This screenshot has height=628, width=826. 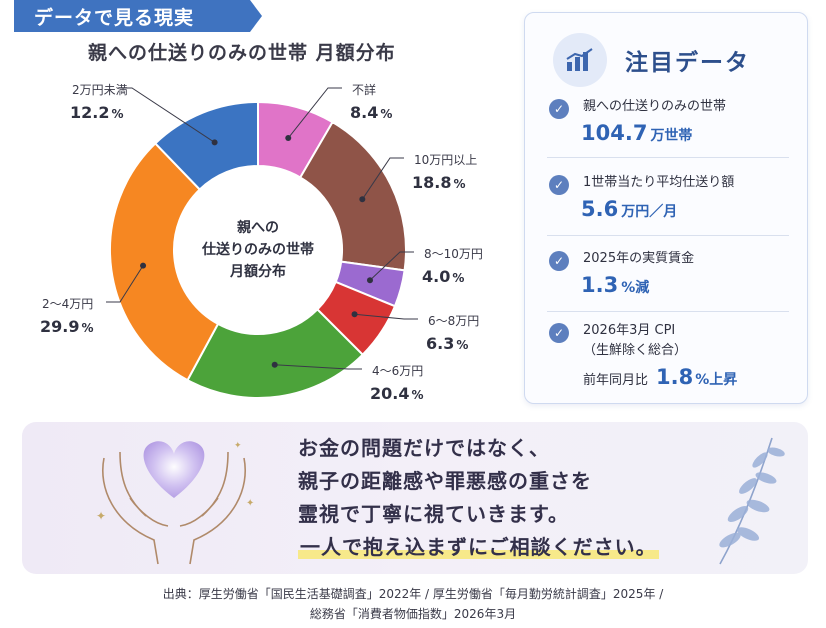 I want to click on data-item-value: 1.3 %減, so click(x=667, y=285).